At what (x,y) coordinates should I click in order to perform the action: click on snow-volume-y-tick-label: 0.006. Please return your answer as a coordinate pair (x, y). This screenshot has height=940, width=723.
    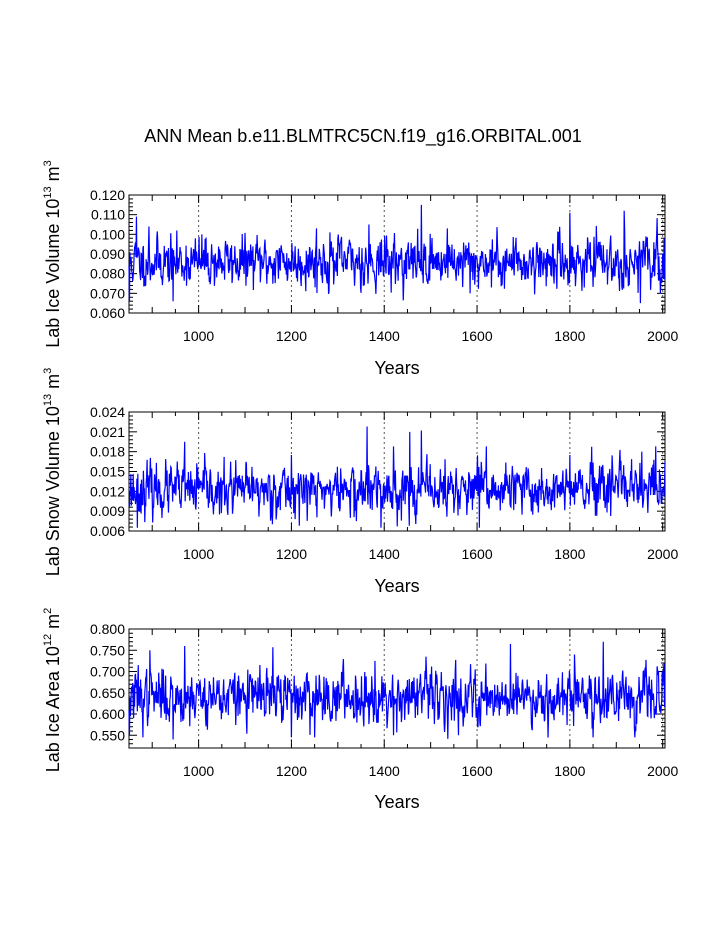
    Looking at the image, I should click on (107, 531).